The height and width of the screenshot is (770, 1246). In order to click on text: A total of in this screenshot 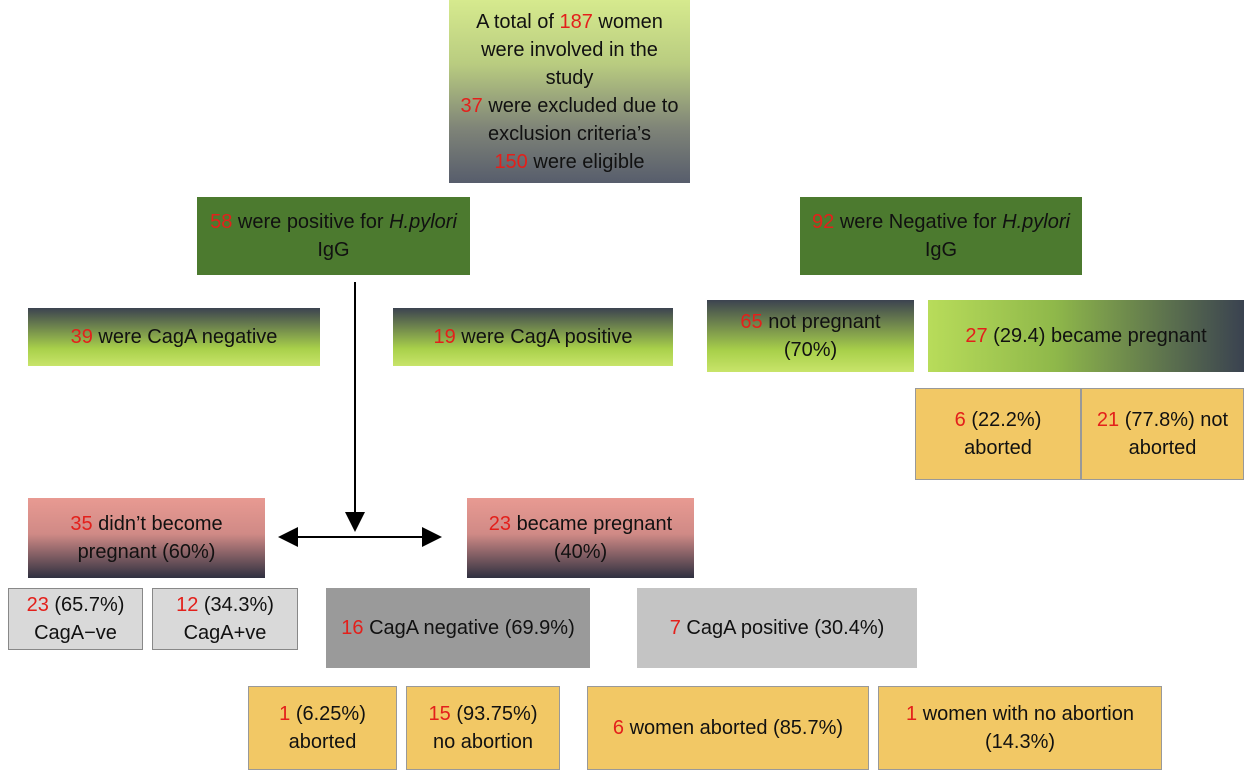, I will do `click(515, 21)`.